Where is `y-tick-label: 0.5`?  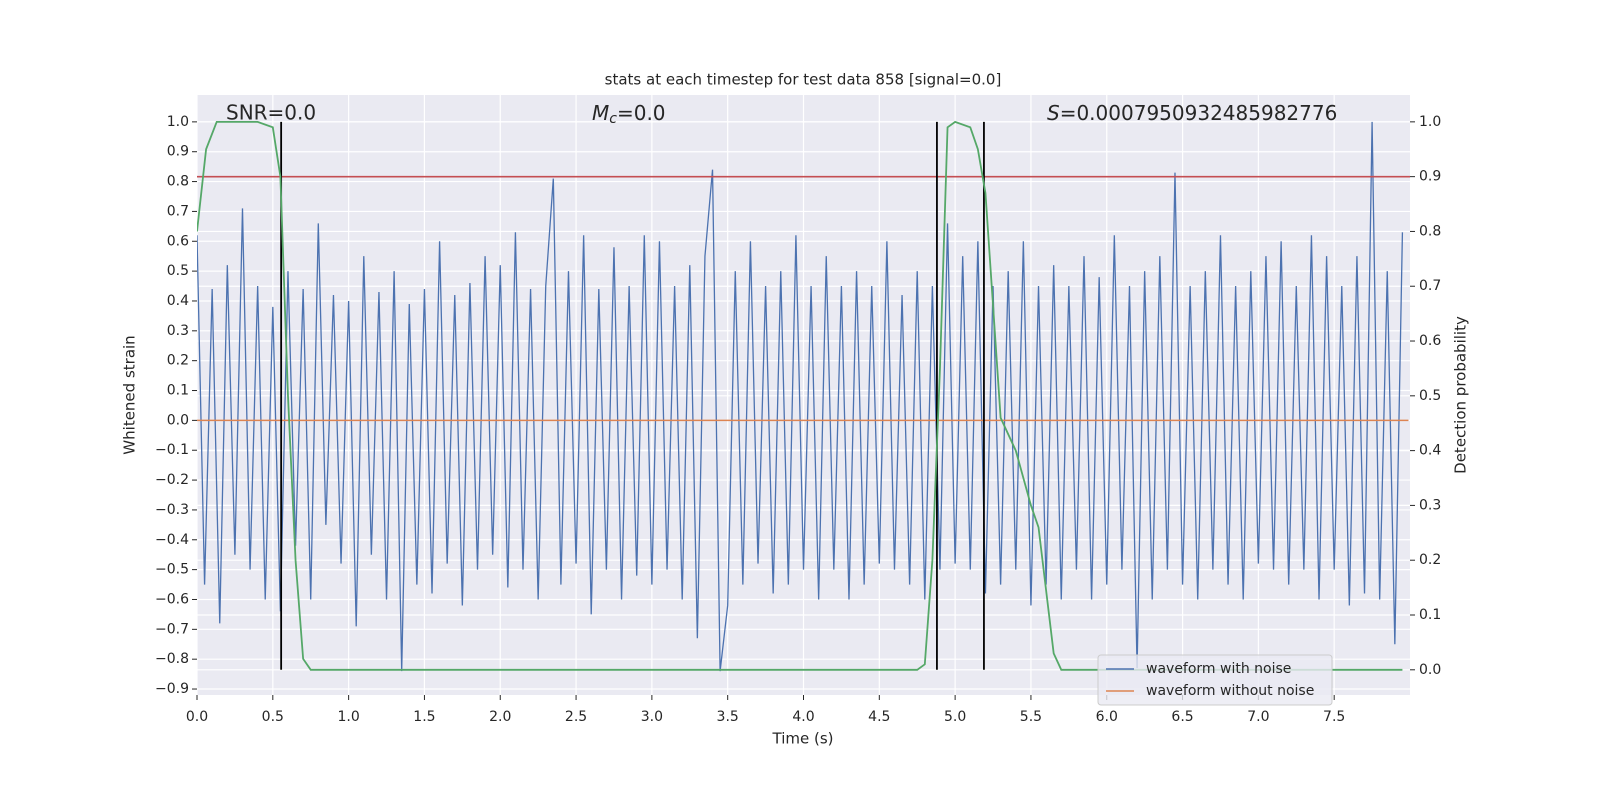 y-tick-label: 0.5 is located at coordinates (178, 271).